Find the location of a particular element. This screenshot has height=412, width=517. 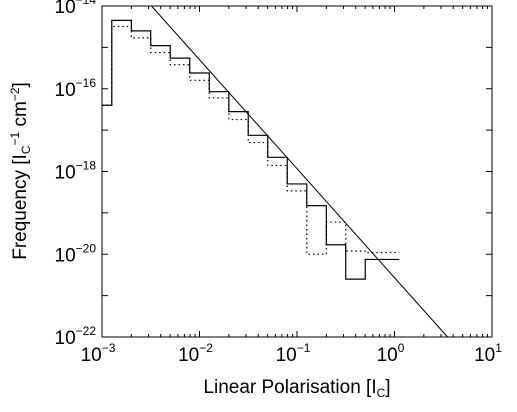

x-tick-label: 10⁻² is located at coordinates (195, 353).